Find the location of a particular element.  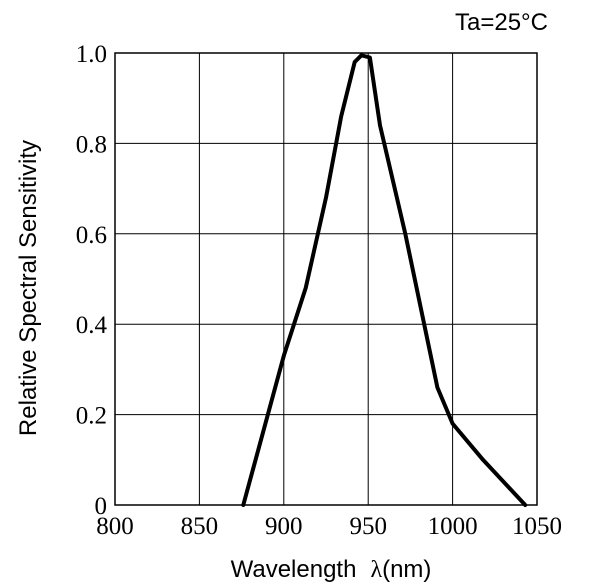

temperature-annotation: Ta=25°C is located at coordinates (501, 22).